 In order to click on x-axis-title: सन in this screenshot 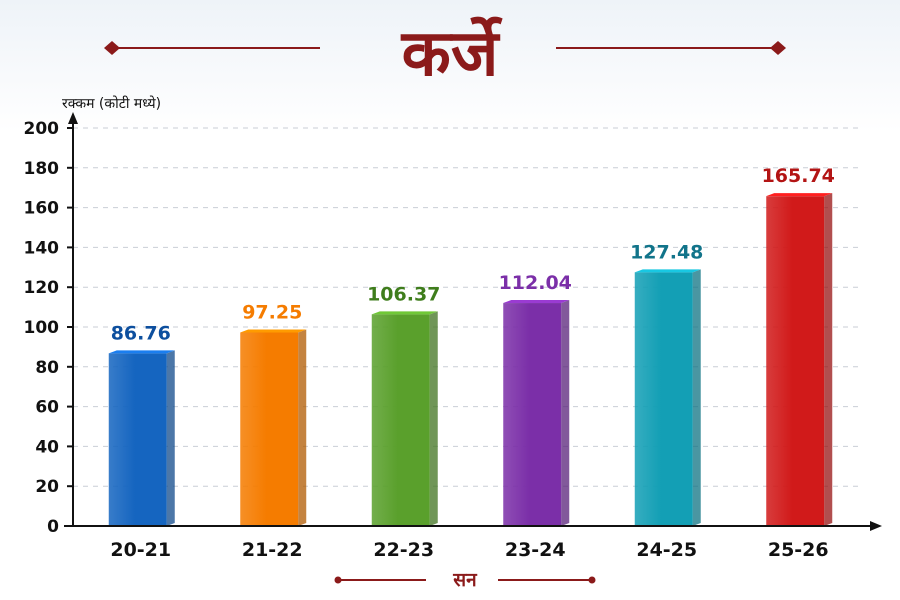, I will do `click(465, 580)`.